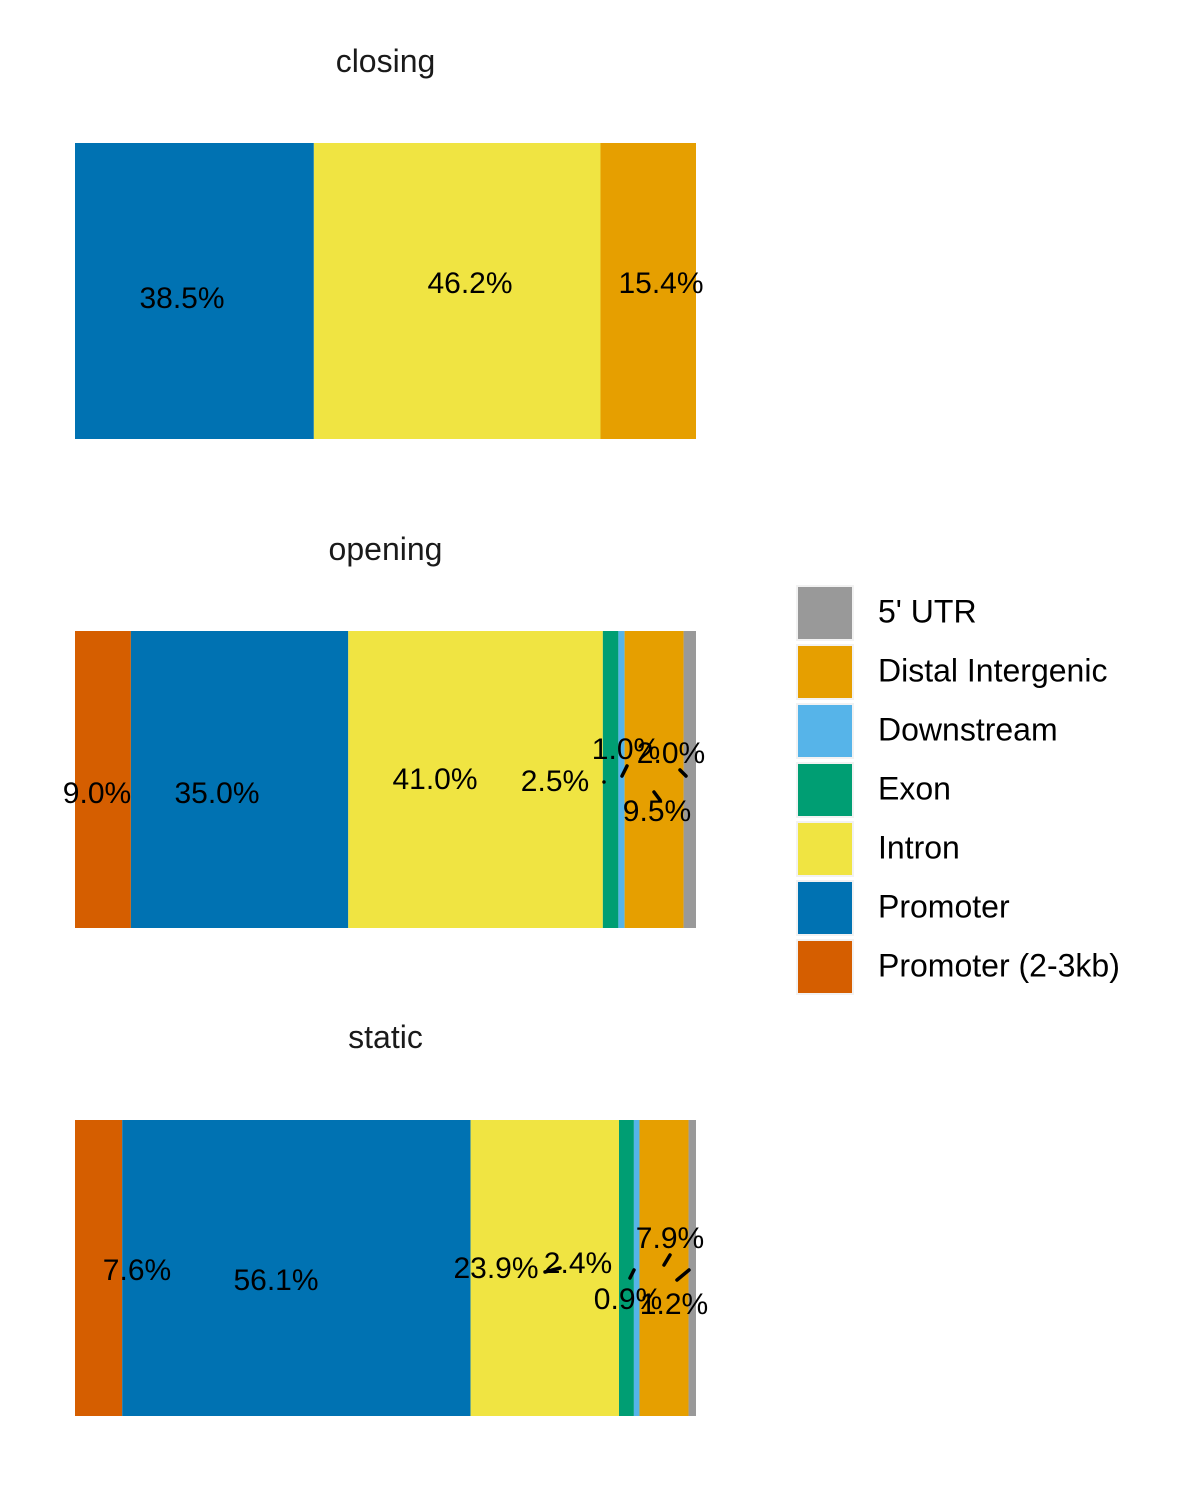 The width and height of the screenshot is (1200, 1500). I want to click on panel-title-closing: closing, so click(386, 61).